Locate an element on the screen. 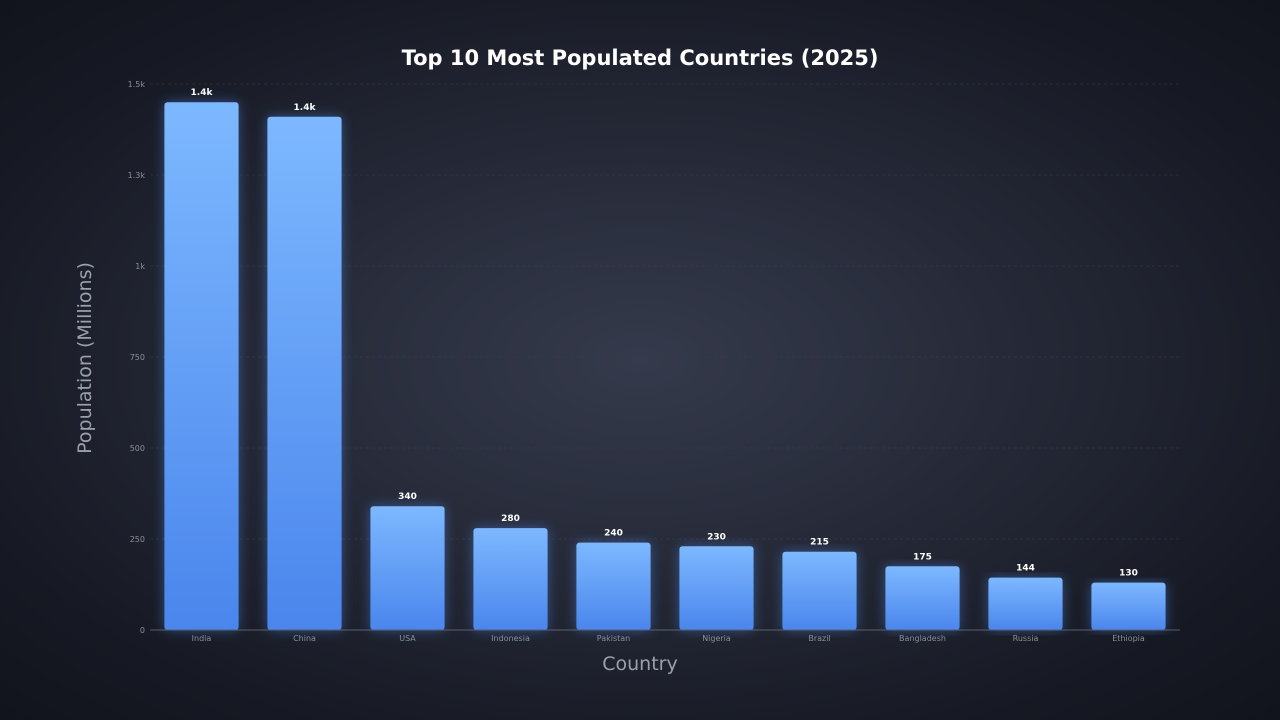  data-label: 144 is located at coordinates (1025, 569).